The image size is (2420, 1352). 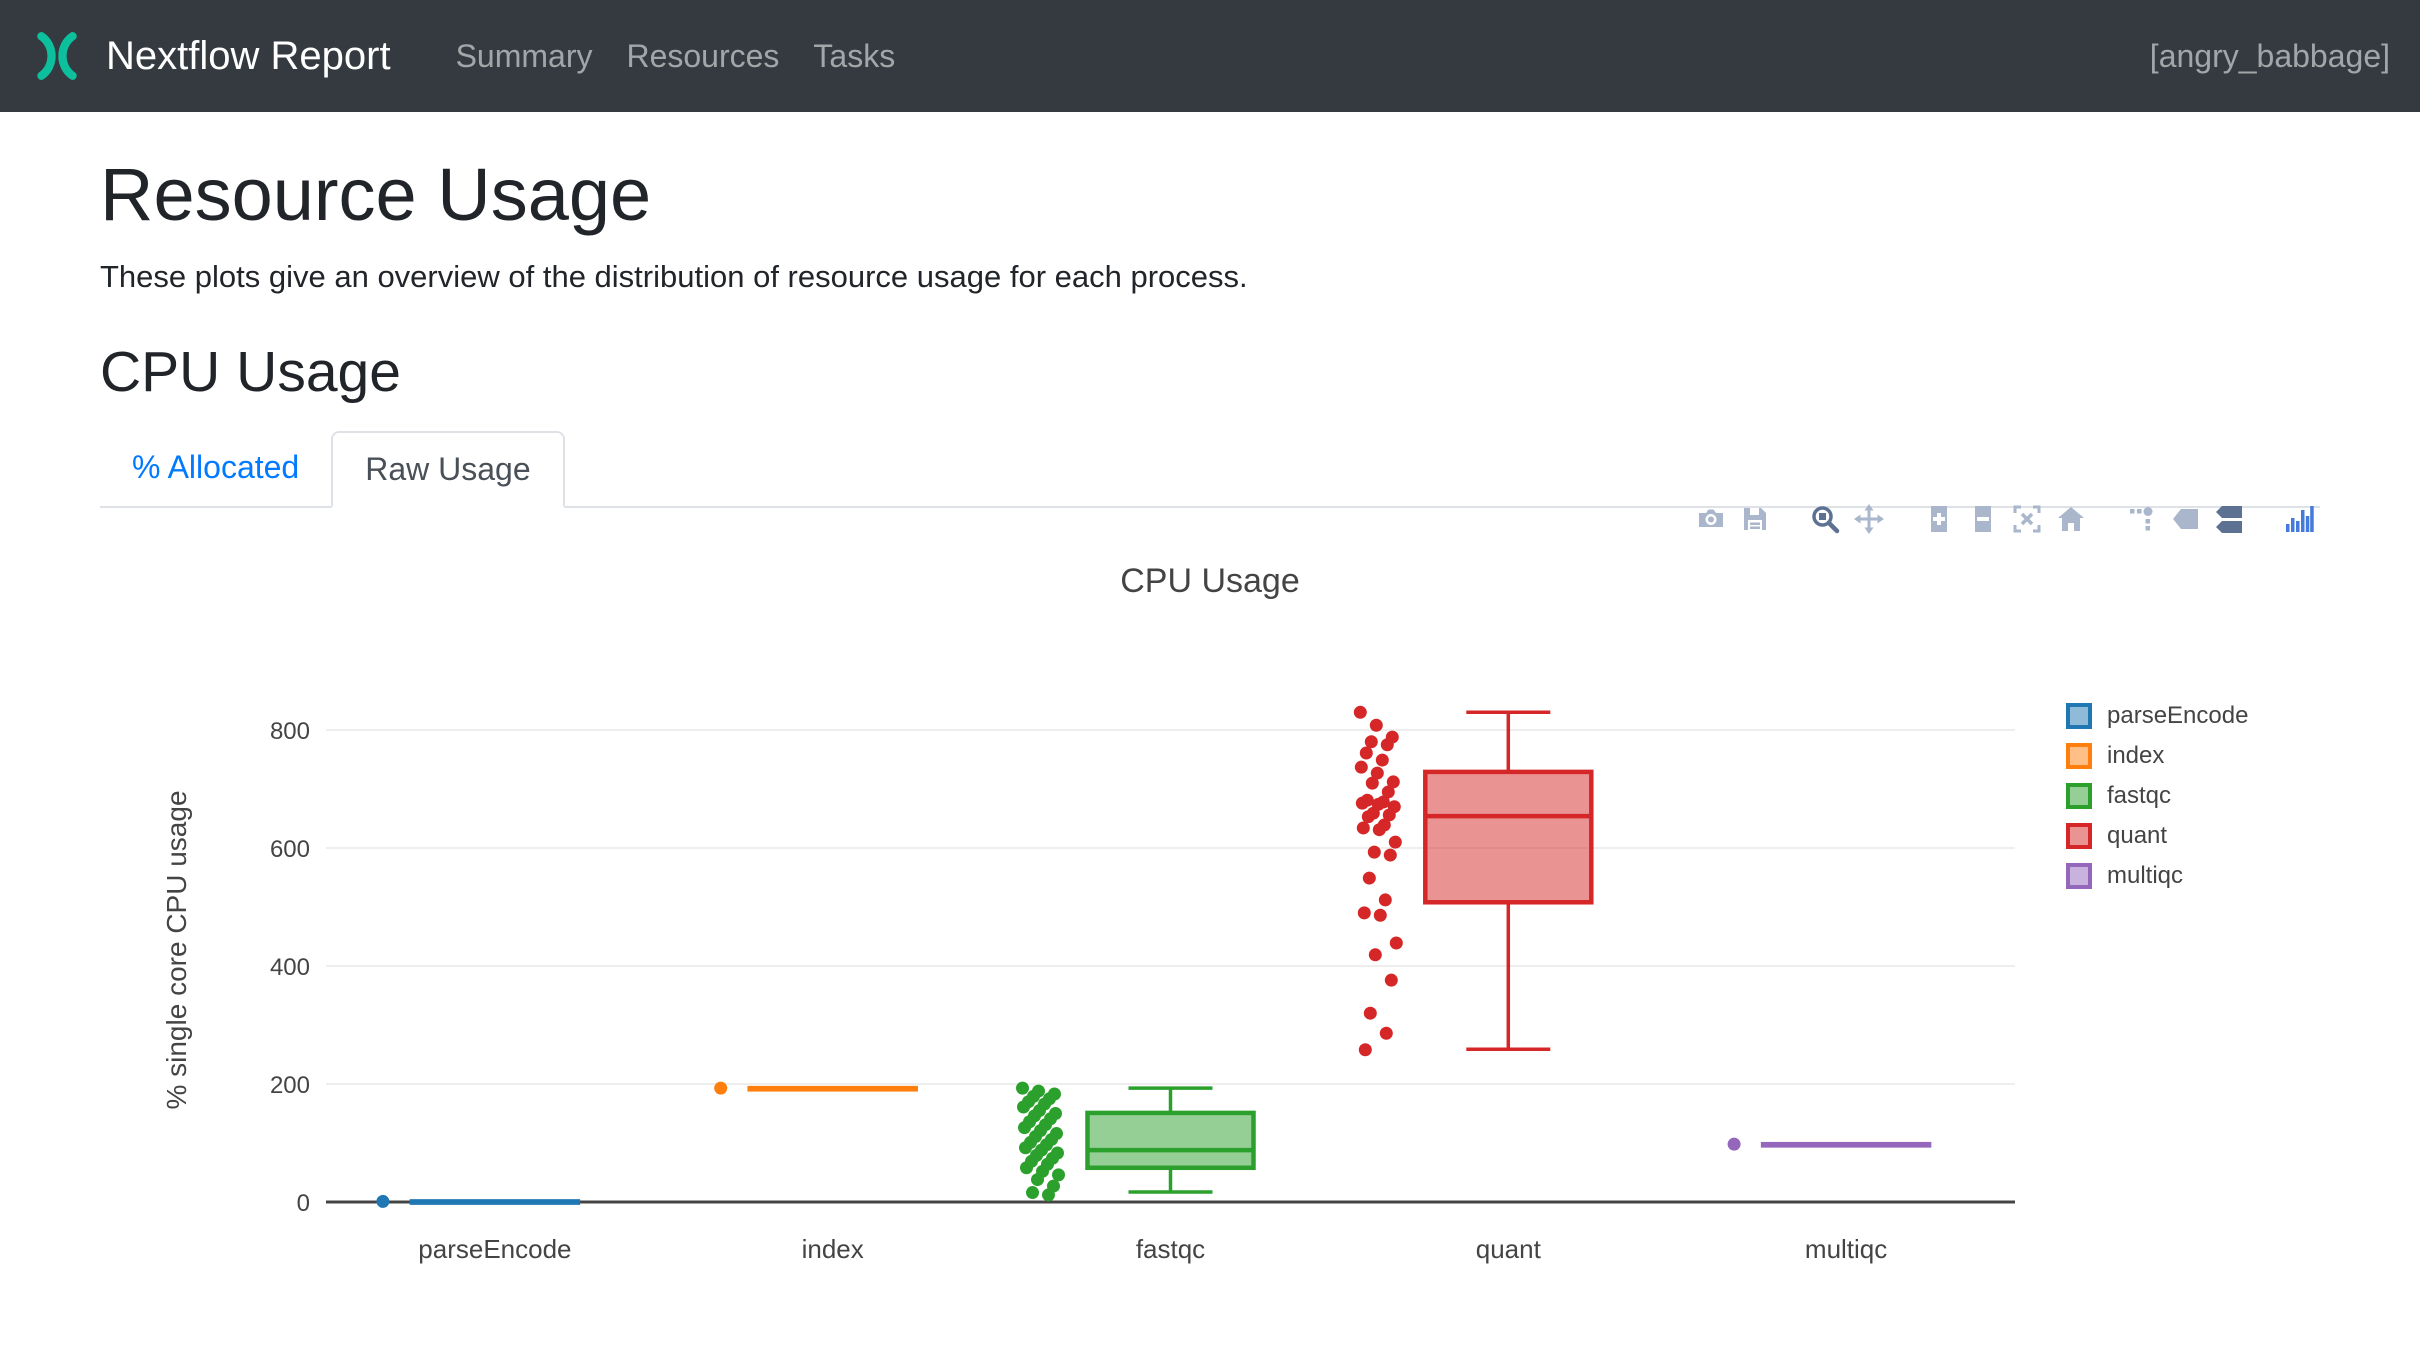 I want to click on legend-item-index: index, so click(x=2157, y=756).